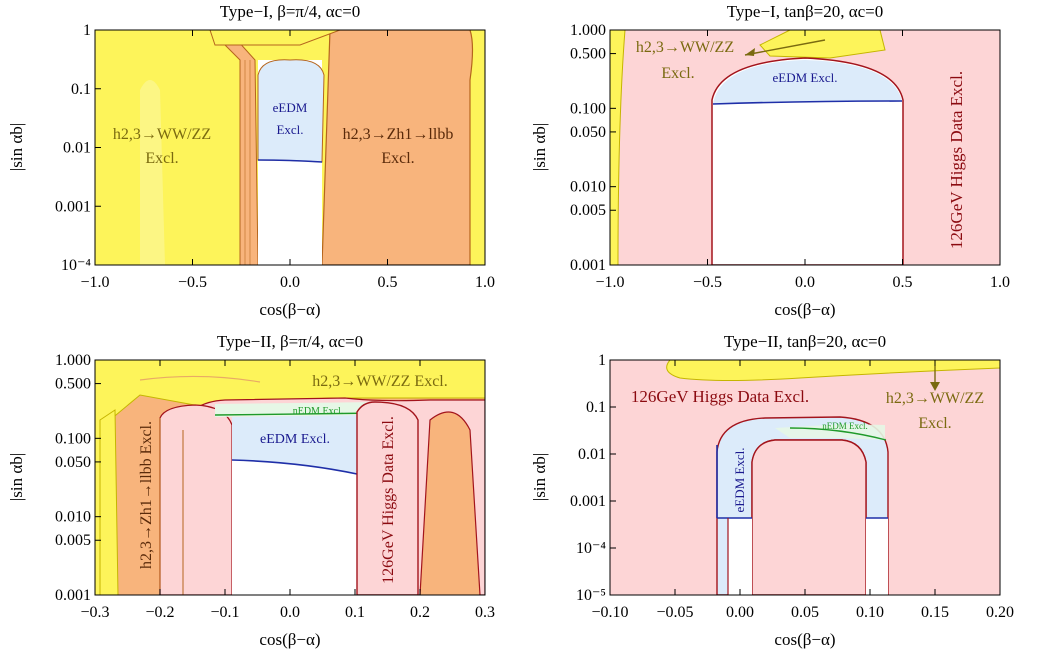 This screenshot has height=652, width=1050. I want to click on panel3-wwzz-region, so click(290, 477).